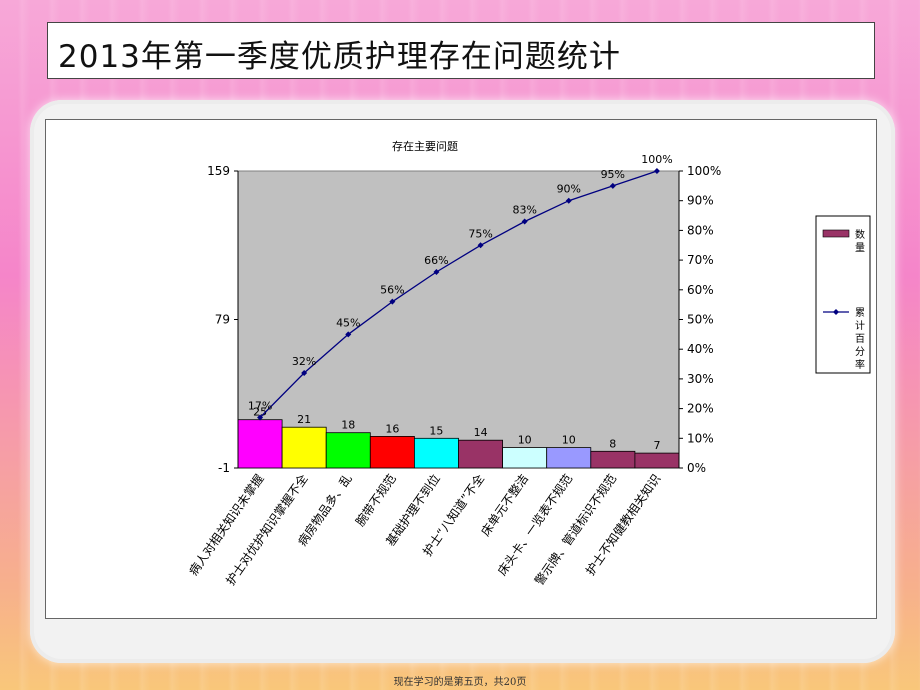 The width and height of the screenshot is (920, 690). I want to click on category-label: 腕带不规范, so click(375, 500).